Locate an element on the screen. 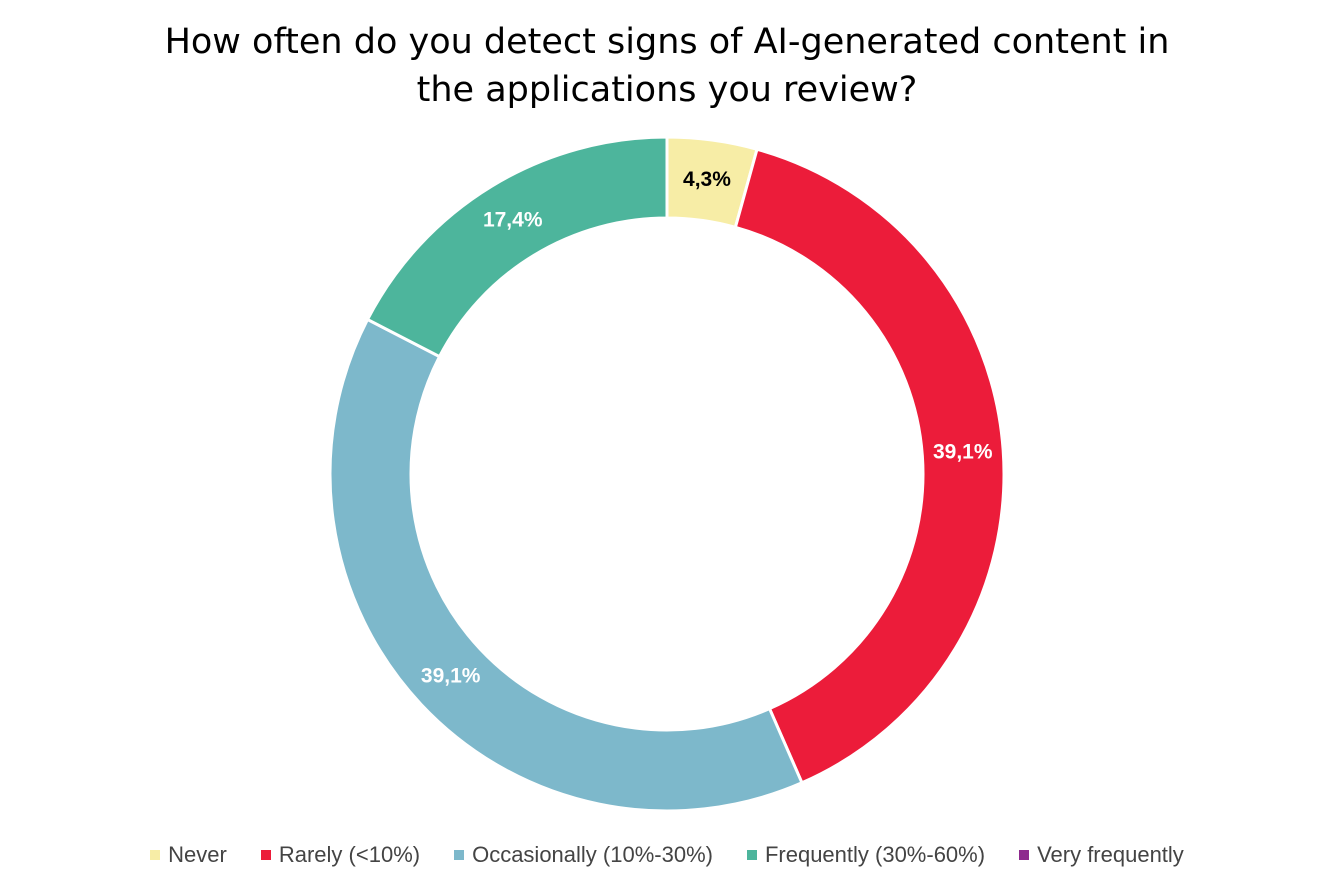 The width and height of the screenshot is (1334, 889). legend-label: Never is located at coordinates (197, 854).